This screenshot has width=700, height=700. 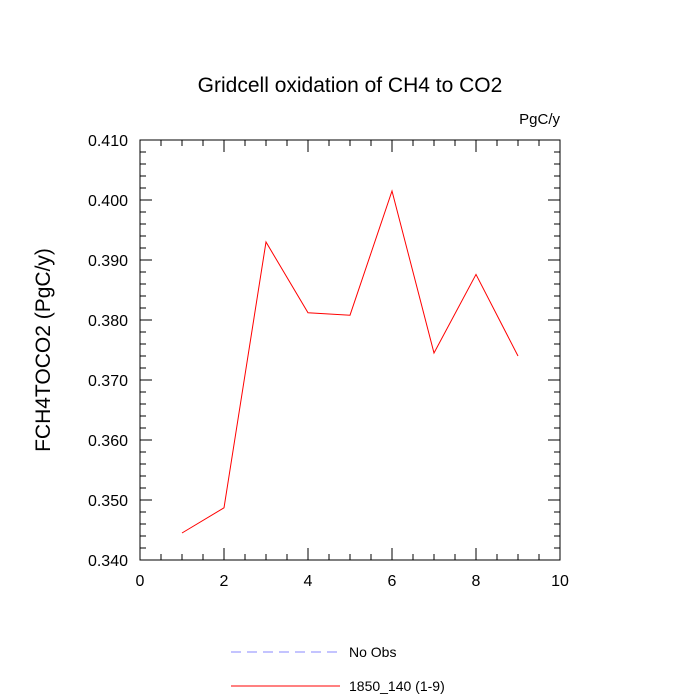 What do you see at coordinates (108, 441) in the screenshot?
I see `y-tick-label: 0.360` at bounding box center [108, 441].